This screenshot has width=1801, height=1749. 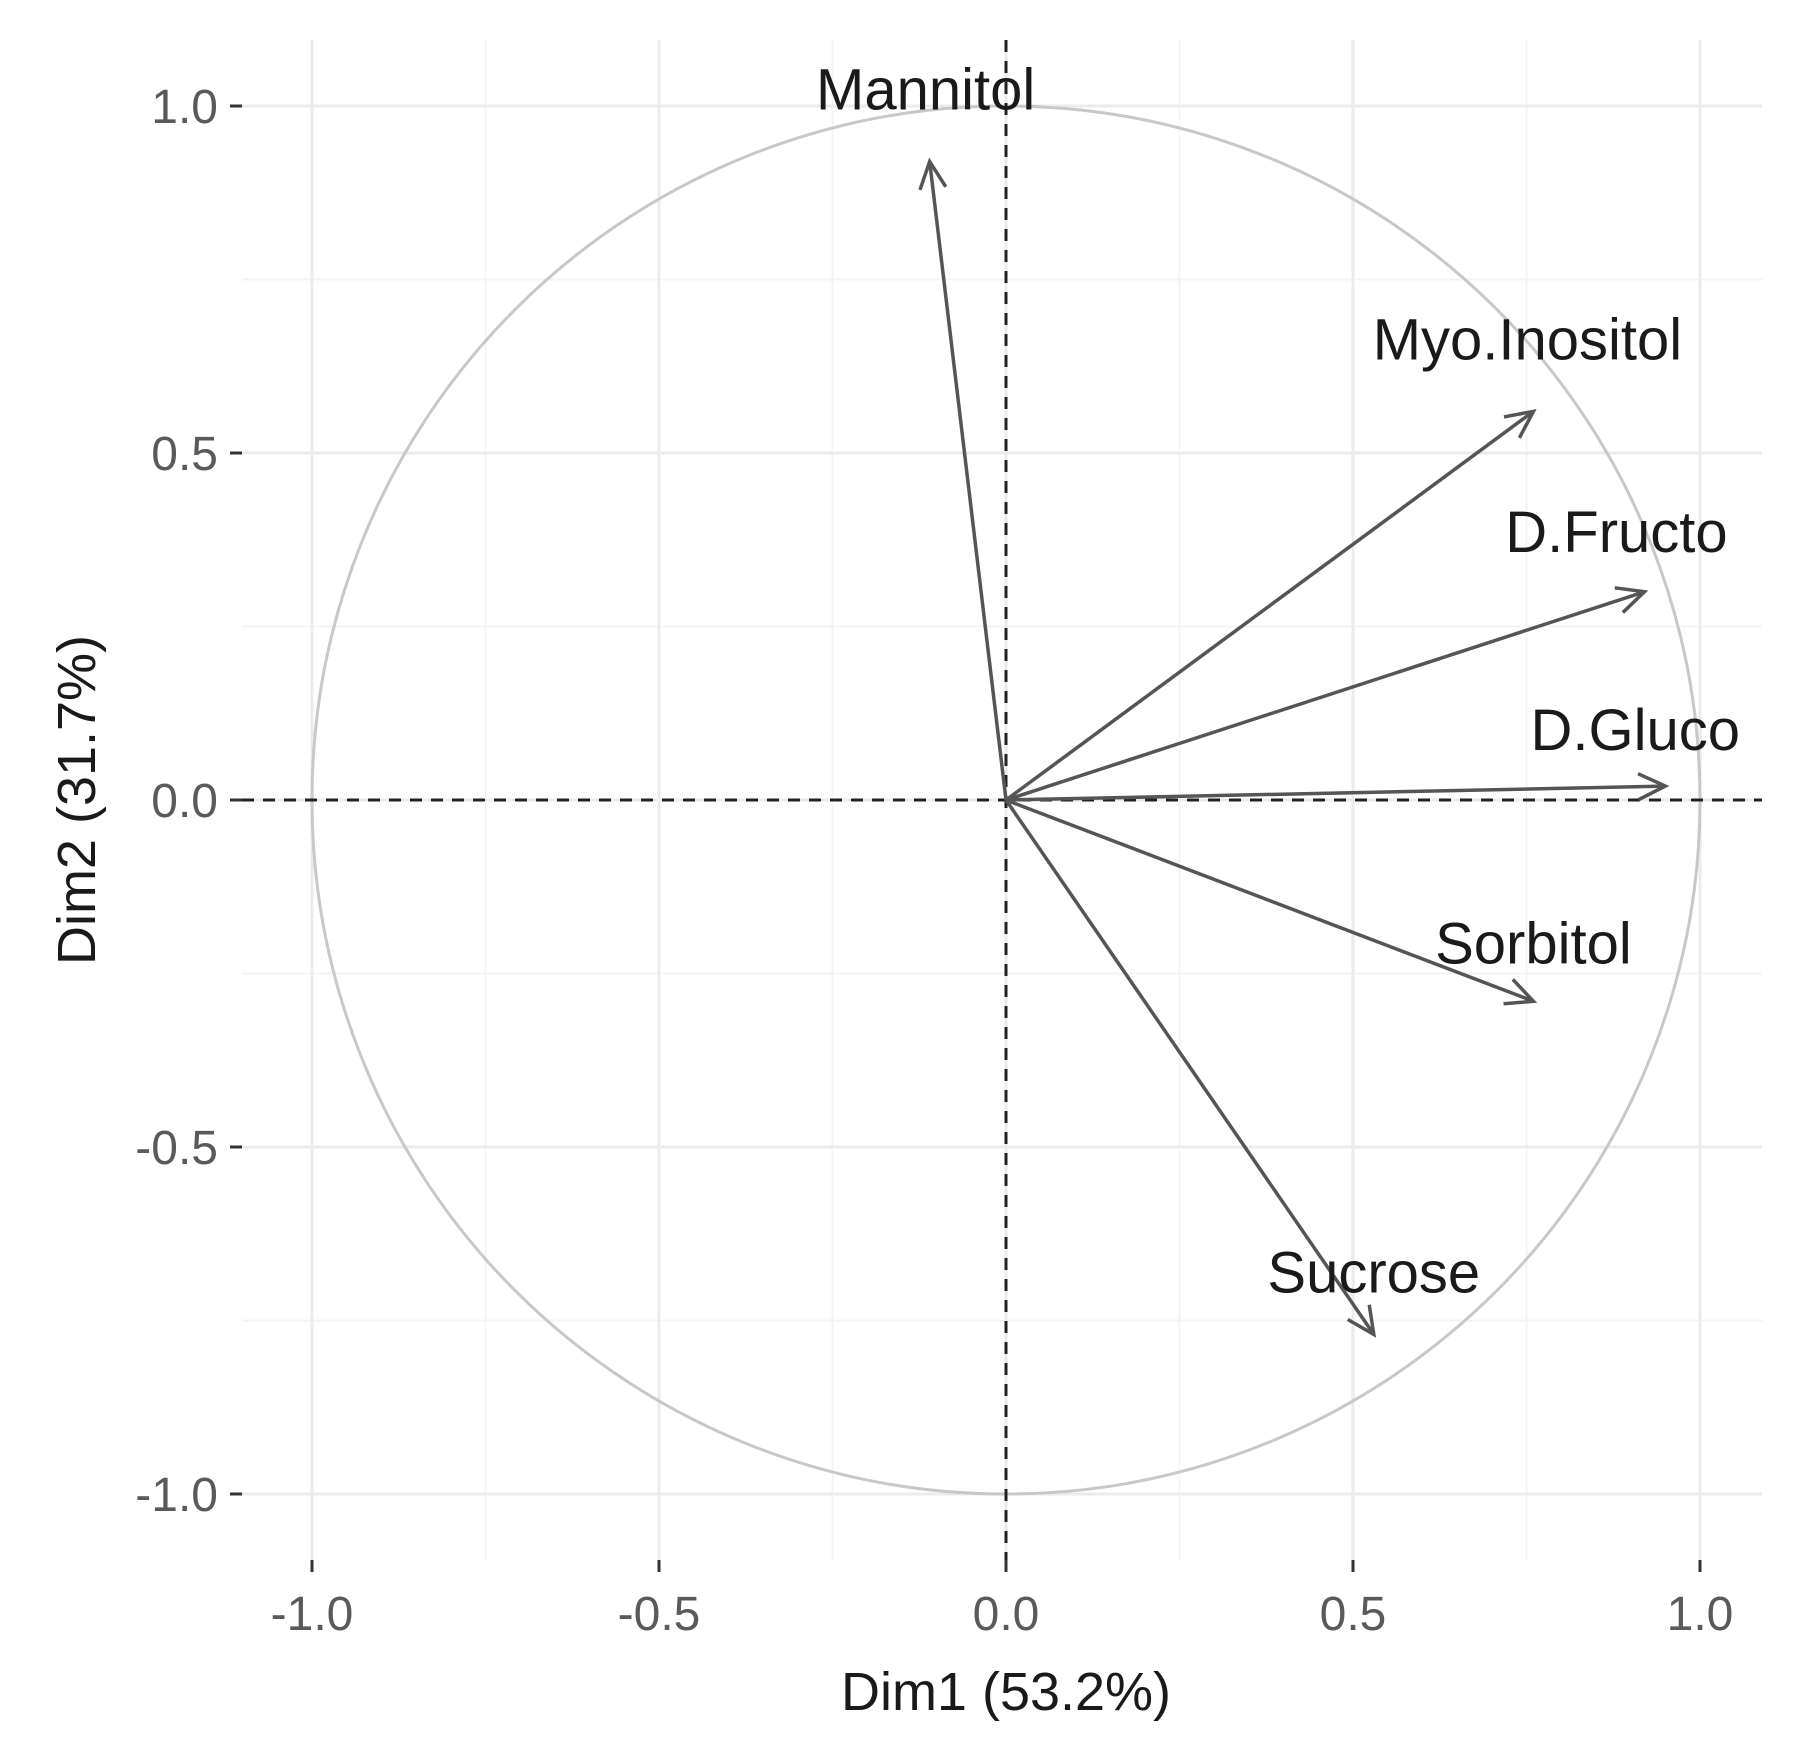 I want to click on x-tick-label: -0.5, so click(x=659, y=1614).